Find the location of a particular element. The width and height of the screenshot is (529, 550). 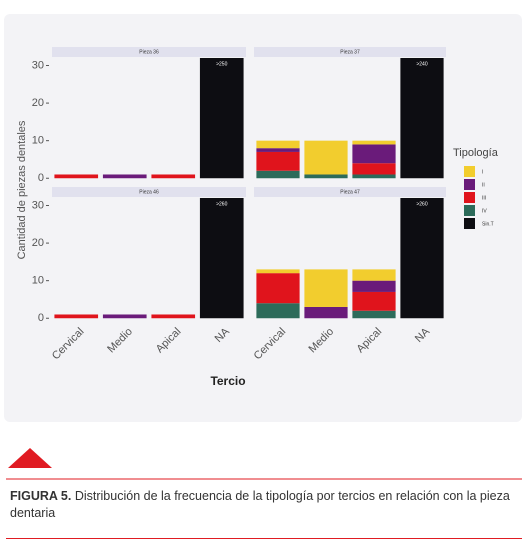

legend-title: Tipología is located at coordinates (476, 153).